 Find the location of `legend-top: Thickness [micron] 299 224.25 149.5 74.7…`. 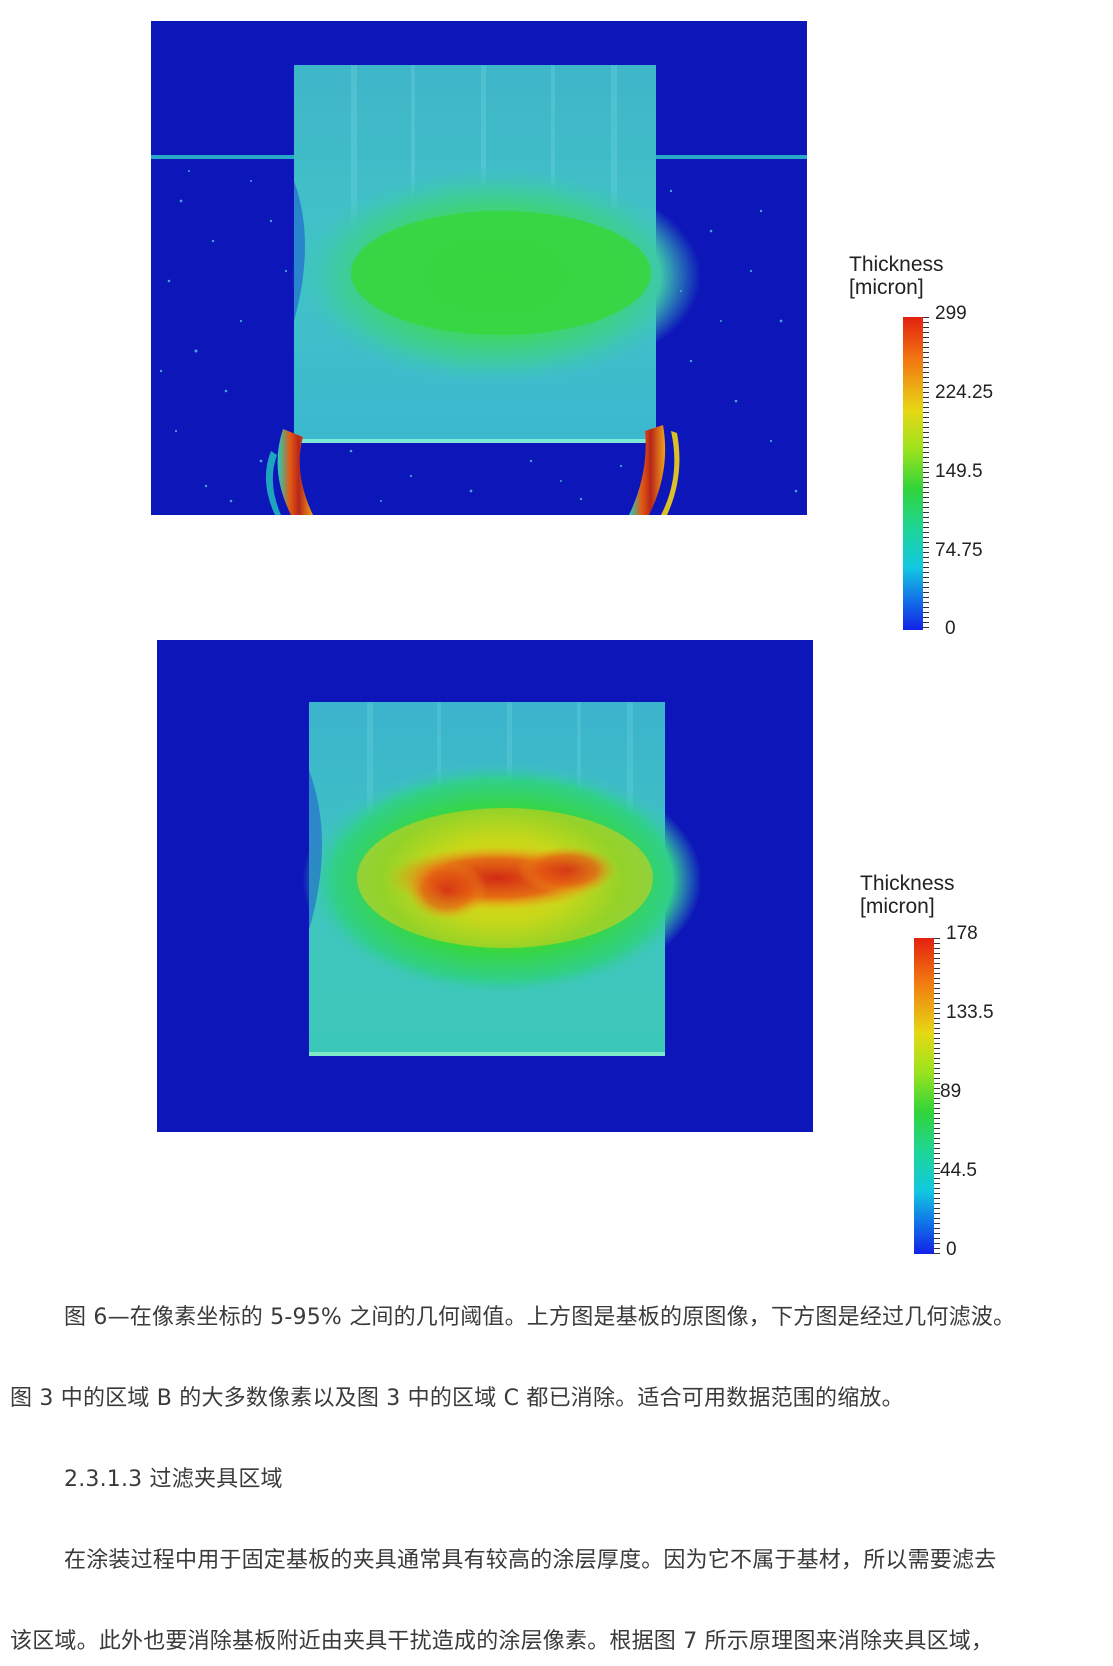

legend-top: Thickness [micron] 299 224.25 149.5 74.7… is located at coordinates (921, 446).